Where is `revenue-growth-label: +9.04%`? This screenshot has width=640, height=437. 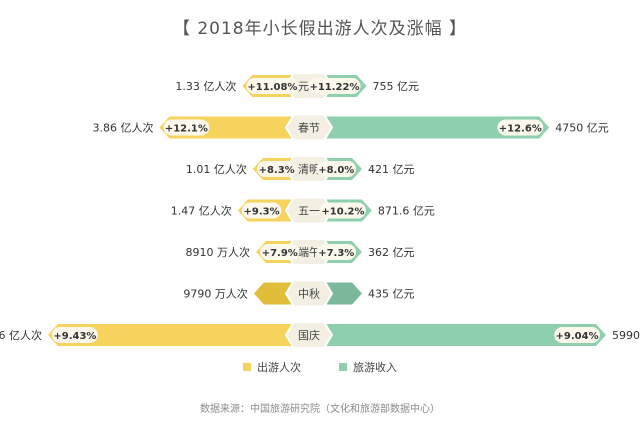
revenue-growth-label: +9.04% is located at coordinates (577, 336).